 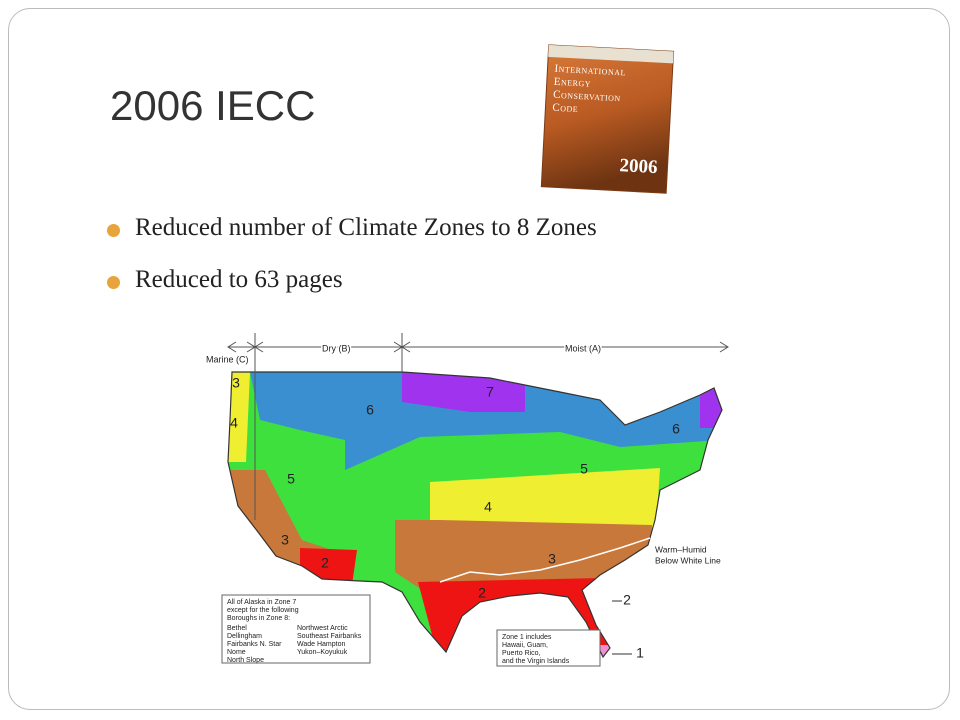 What do you see at coordinates (245, 660) in the screenshot?
I see `alaska-borough: North Slope` at bounding box center [245, 660].